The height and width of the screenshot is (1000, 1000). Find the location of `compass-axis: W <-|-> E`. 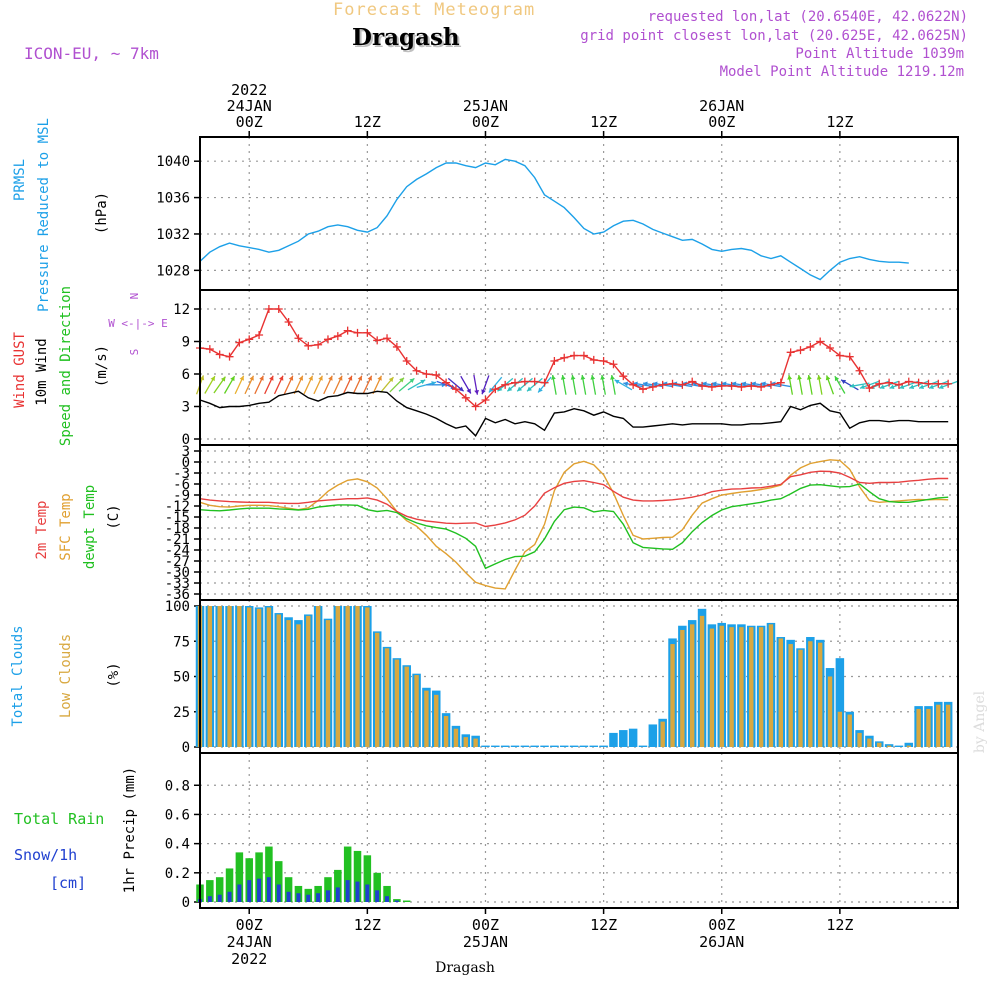

compass-axis: W <-|-> E is located at coordinates (138, 323).